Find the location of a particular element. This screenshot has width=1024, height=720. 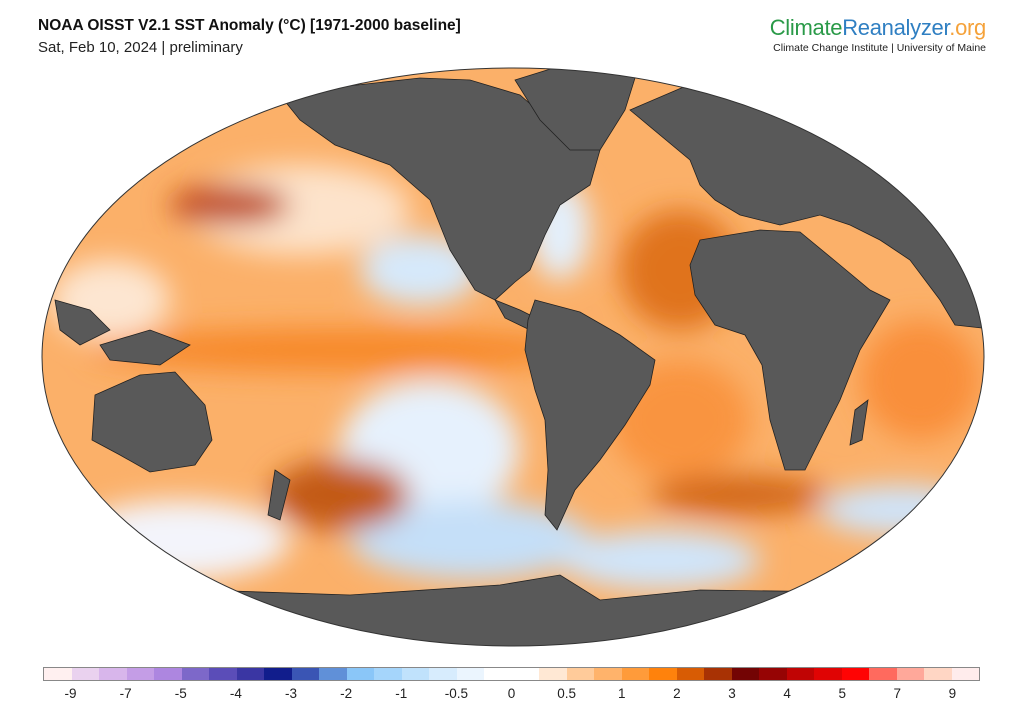

land-africa is located at coordinates (790, 350).